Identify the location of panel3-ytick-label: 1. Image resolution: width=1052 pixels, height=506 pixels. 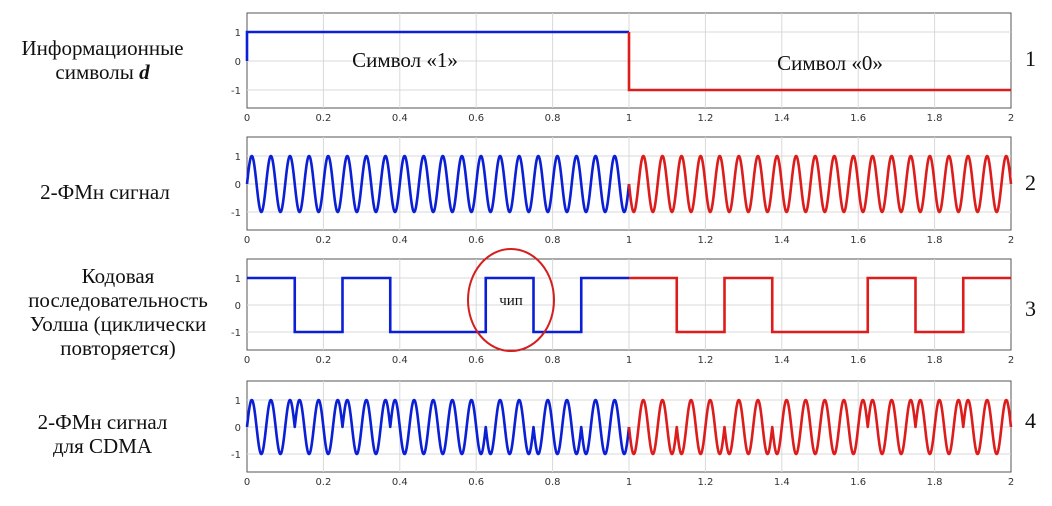
(238, 279).